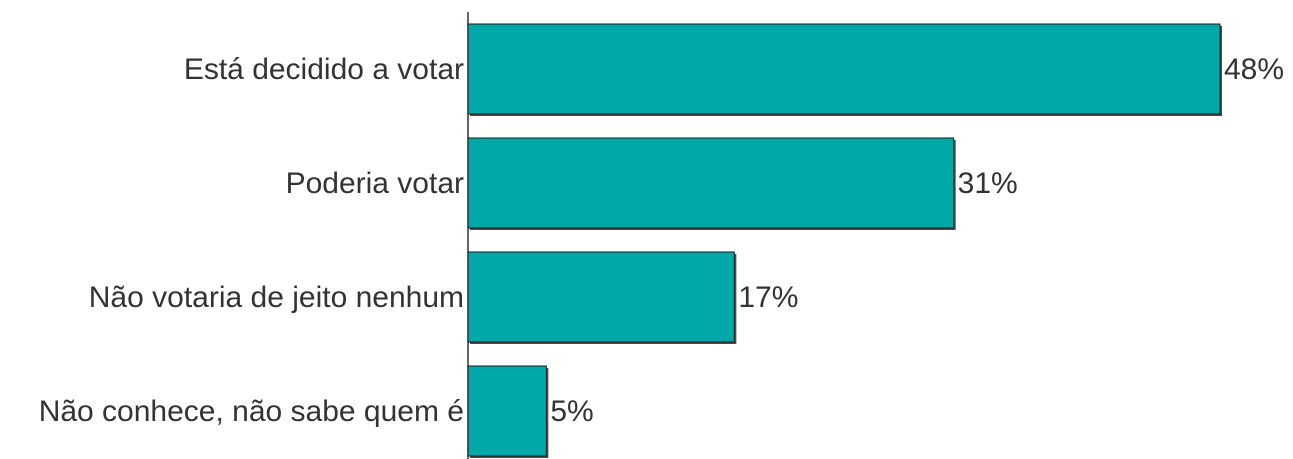 Image resolution: width=1293 pixels, height=459 pixels. What do you see at coordinates (768, 297) in the screenshot?
I see `value-label: 17%` at bounding box center [768, 297].